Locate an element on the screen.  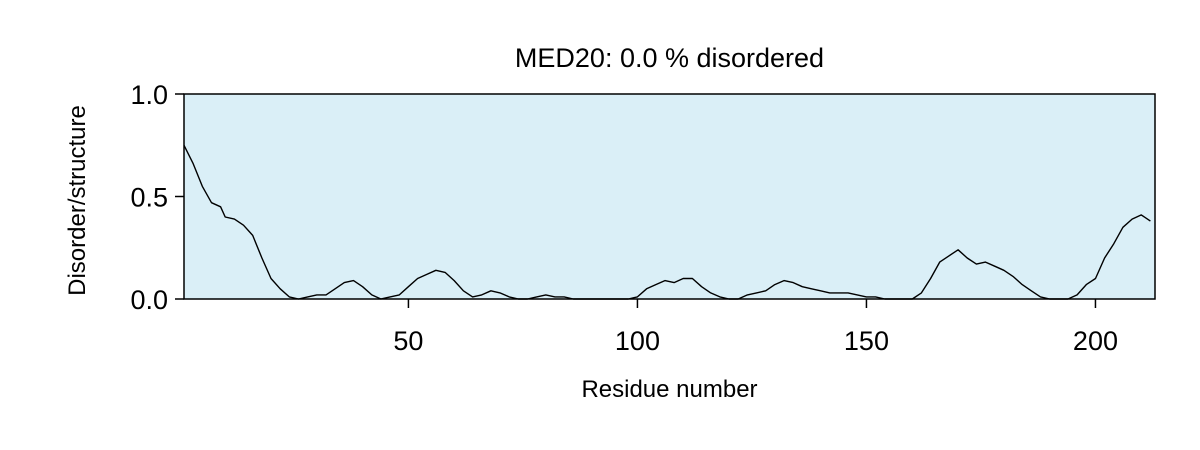
x-axis-ticks: 50 100 150 200 is located at coordinates (755, 327).